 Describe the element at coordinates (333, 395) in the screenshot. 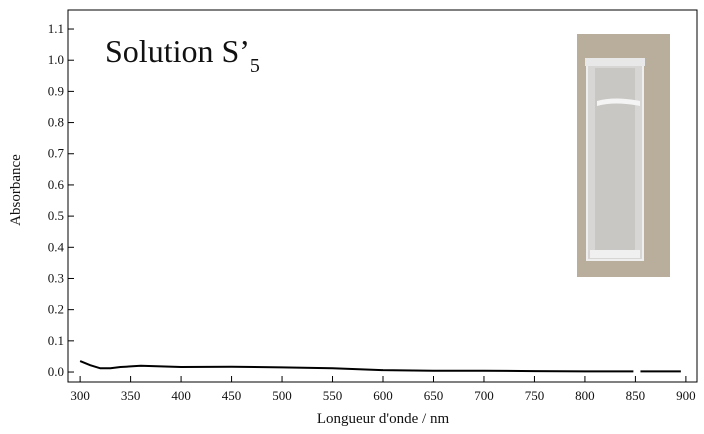

I see `x-tick-label: 550` at that location.